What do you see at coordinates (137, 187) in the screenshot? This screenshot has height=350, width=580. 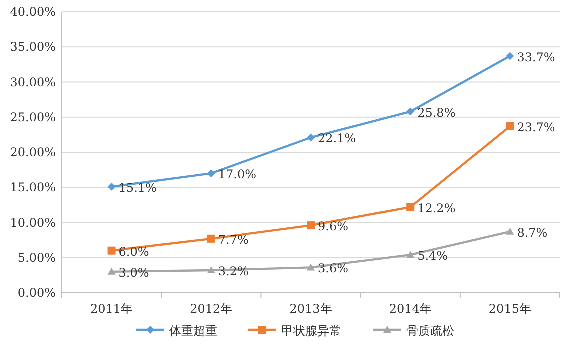 I see `data-label: 15.1%` at bounding box center [137, 187].